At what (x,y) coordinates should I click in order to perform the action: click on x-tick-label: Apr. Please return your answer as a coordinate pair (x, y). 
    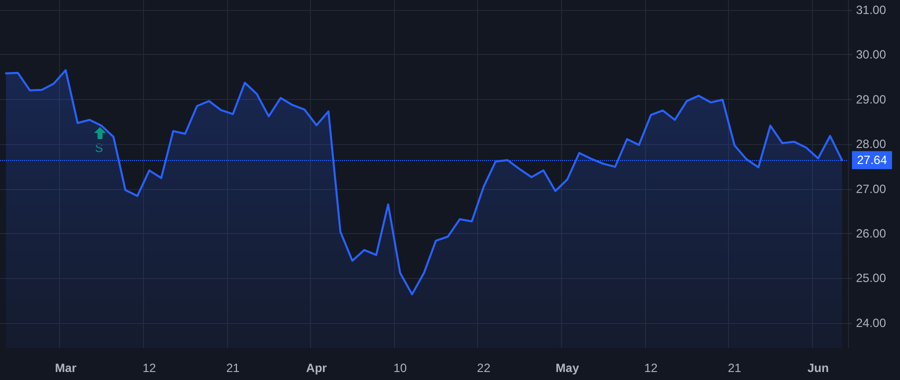
    Looking at the image, I should click on (317, 368).